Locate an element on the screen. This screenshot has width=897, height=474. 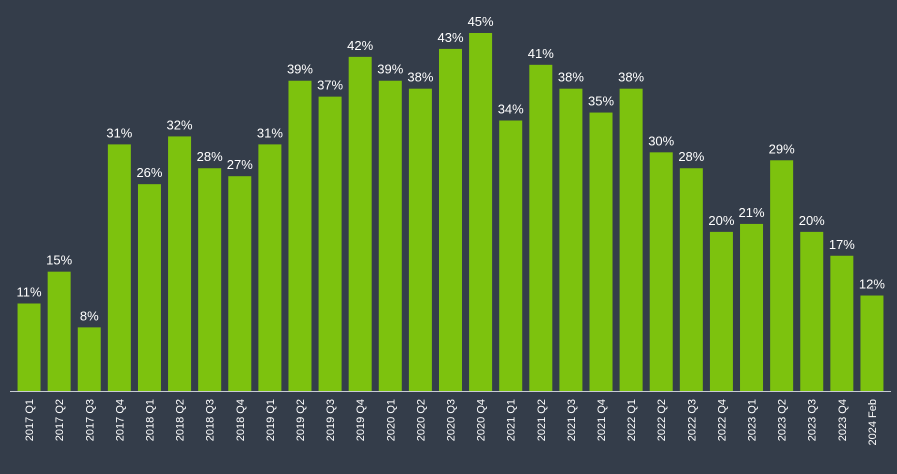
x-tick-label: 2021 Q3 is located at coordinates (572, 420).